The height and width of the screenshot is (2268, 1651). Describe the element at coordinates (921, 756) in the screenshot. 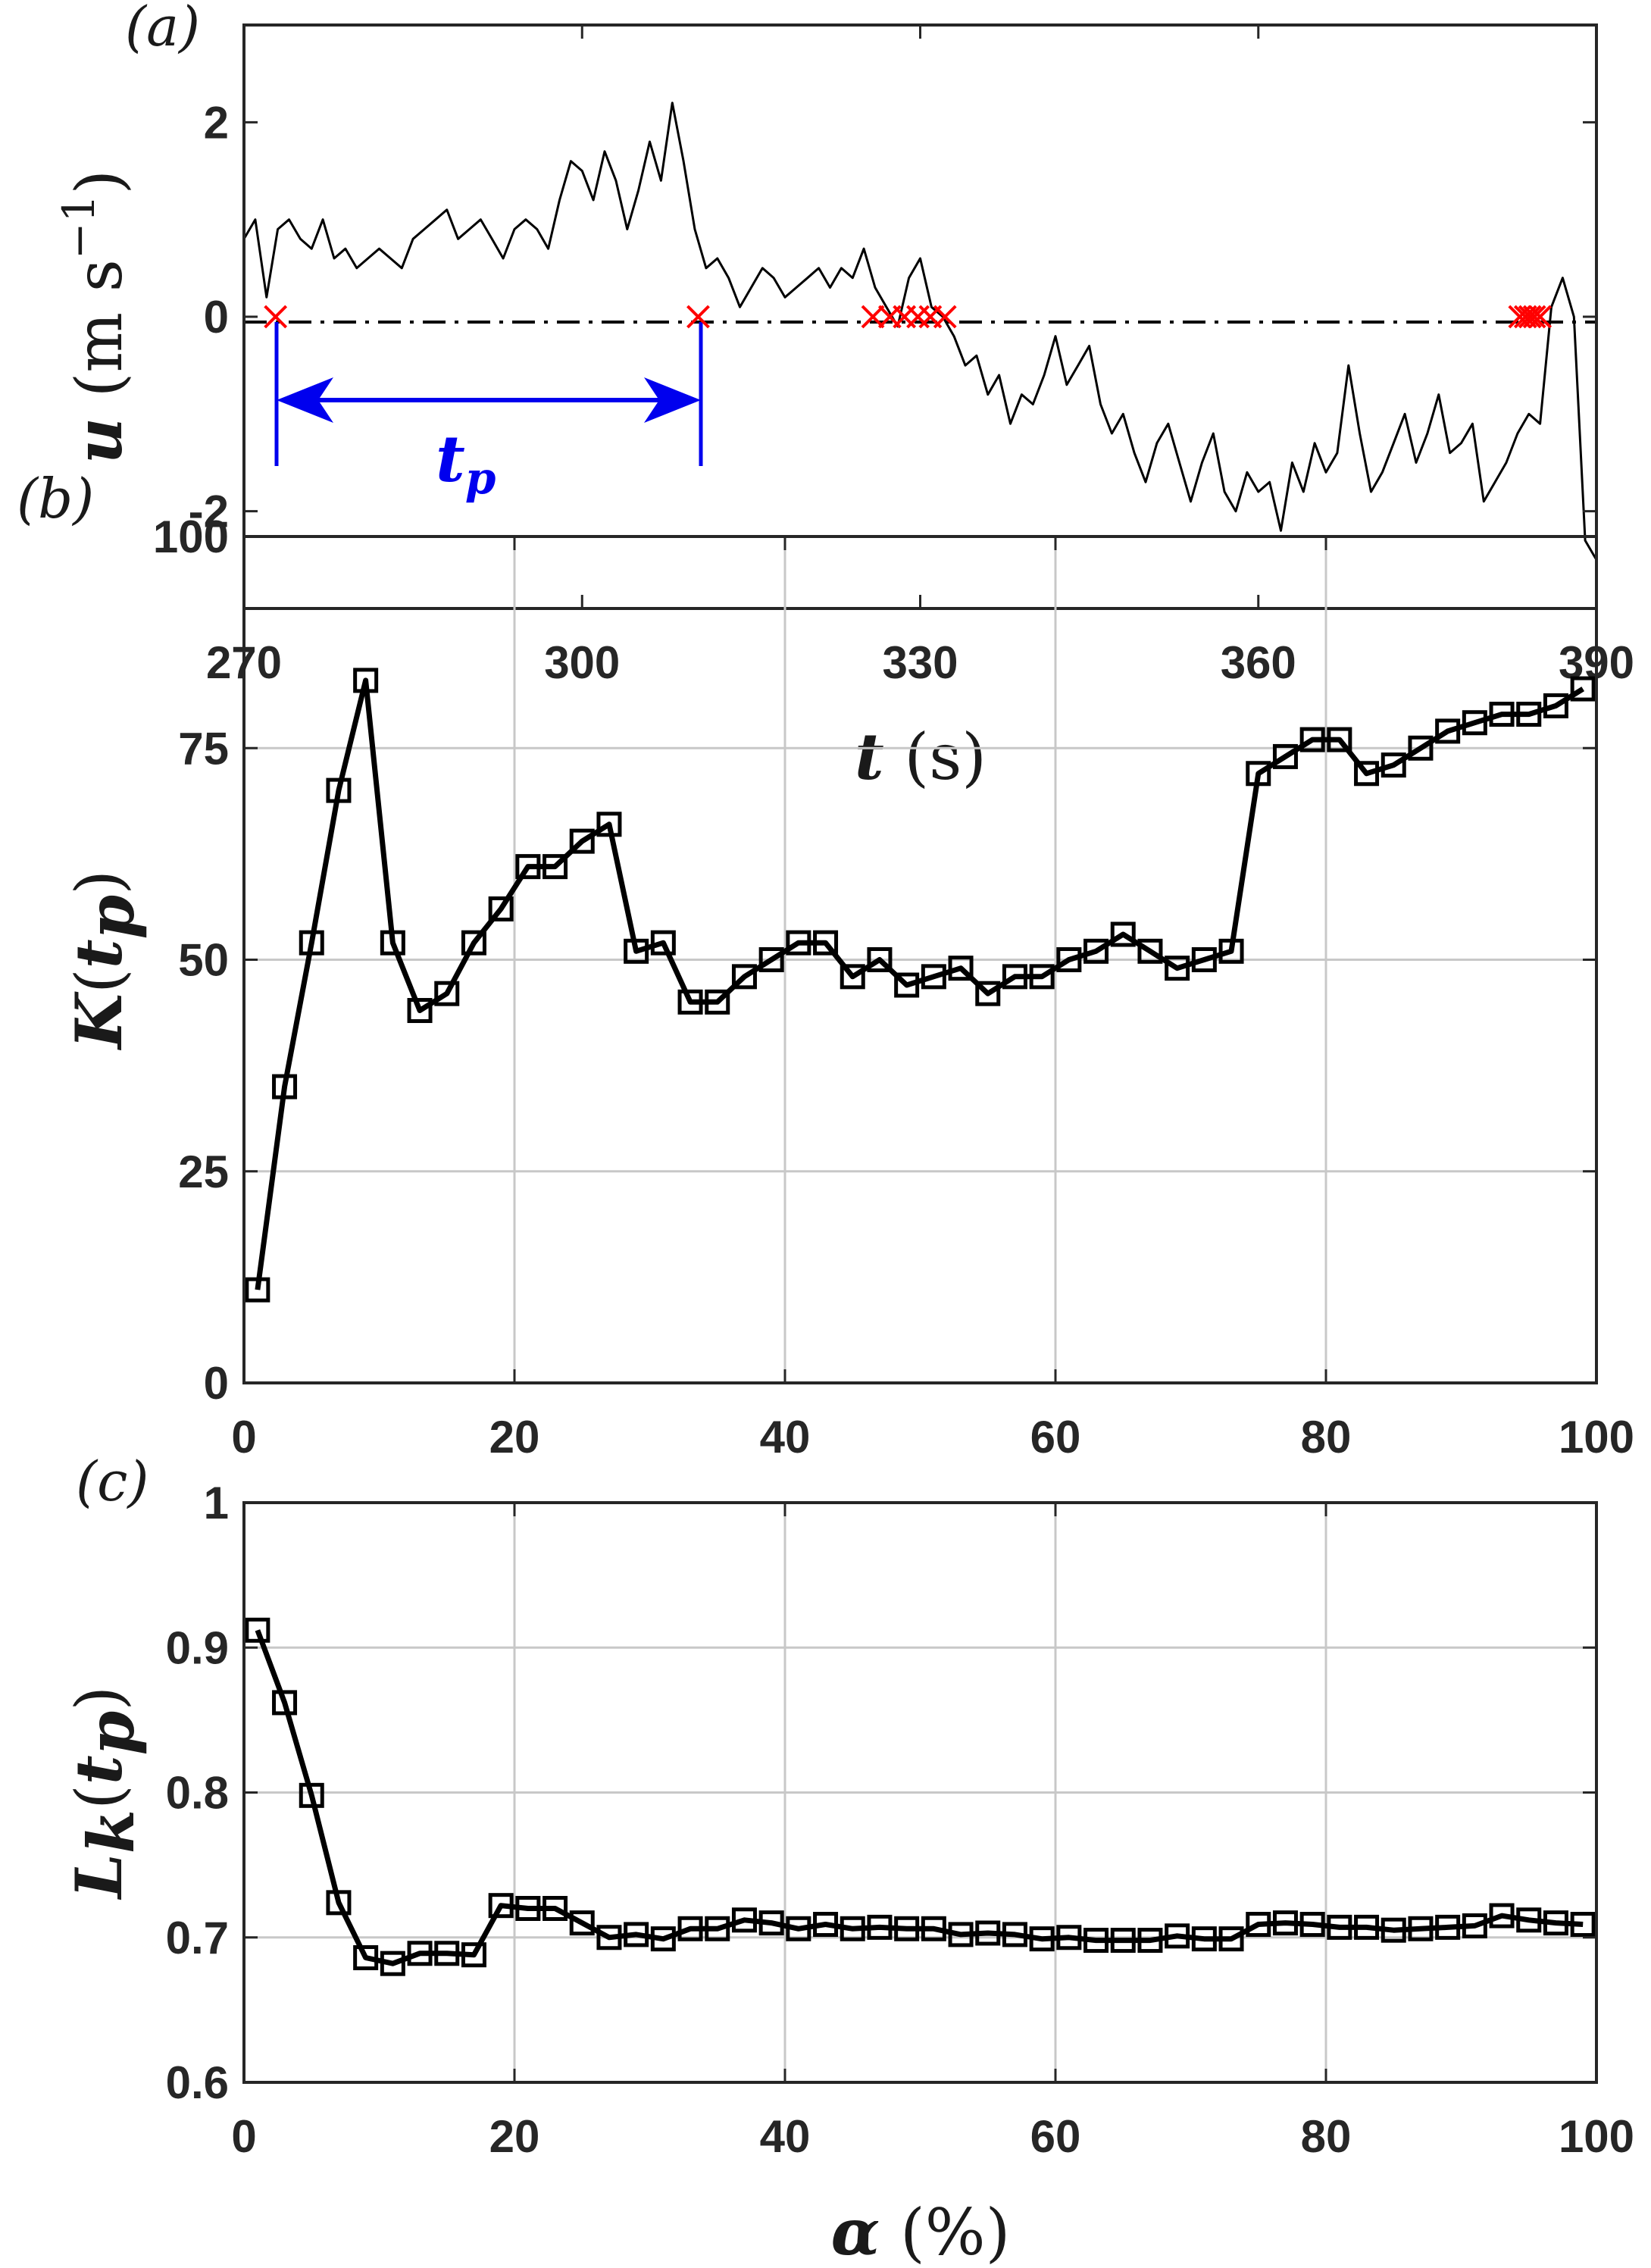

I see `panel-a-xlabel: t (s)` at that location.